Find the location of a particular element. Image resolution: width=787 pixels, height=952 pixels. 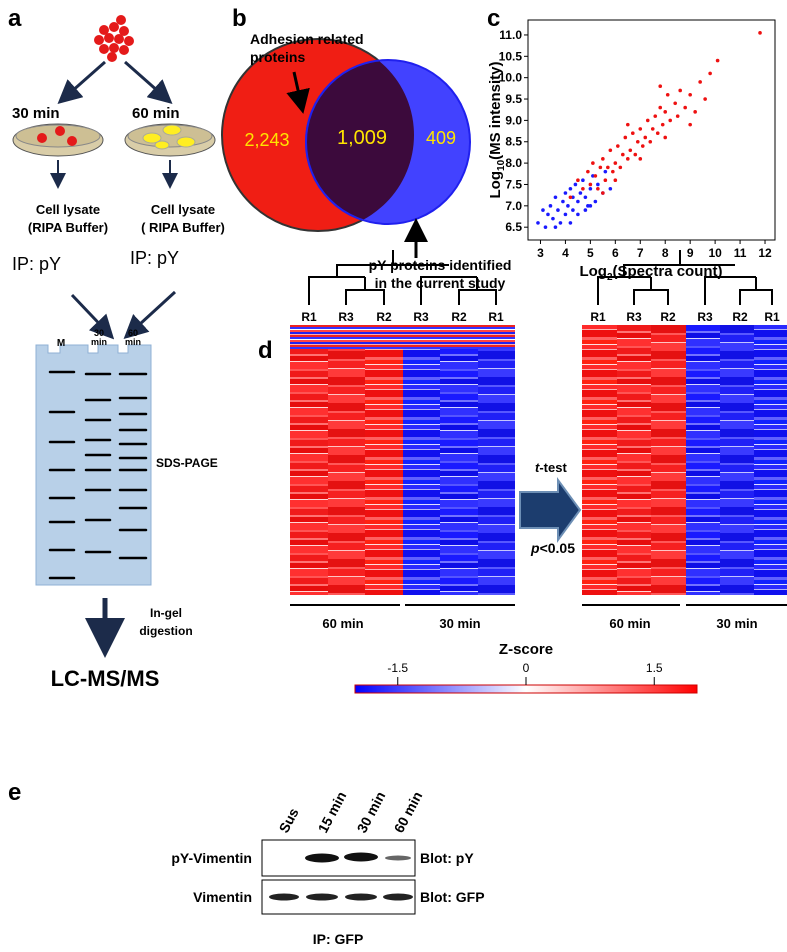

dish is located at coordinates (114, 140).